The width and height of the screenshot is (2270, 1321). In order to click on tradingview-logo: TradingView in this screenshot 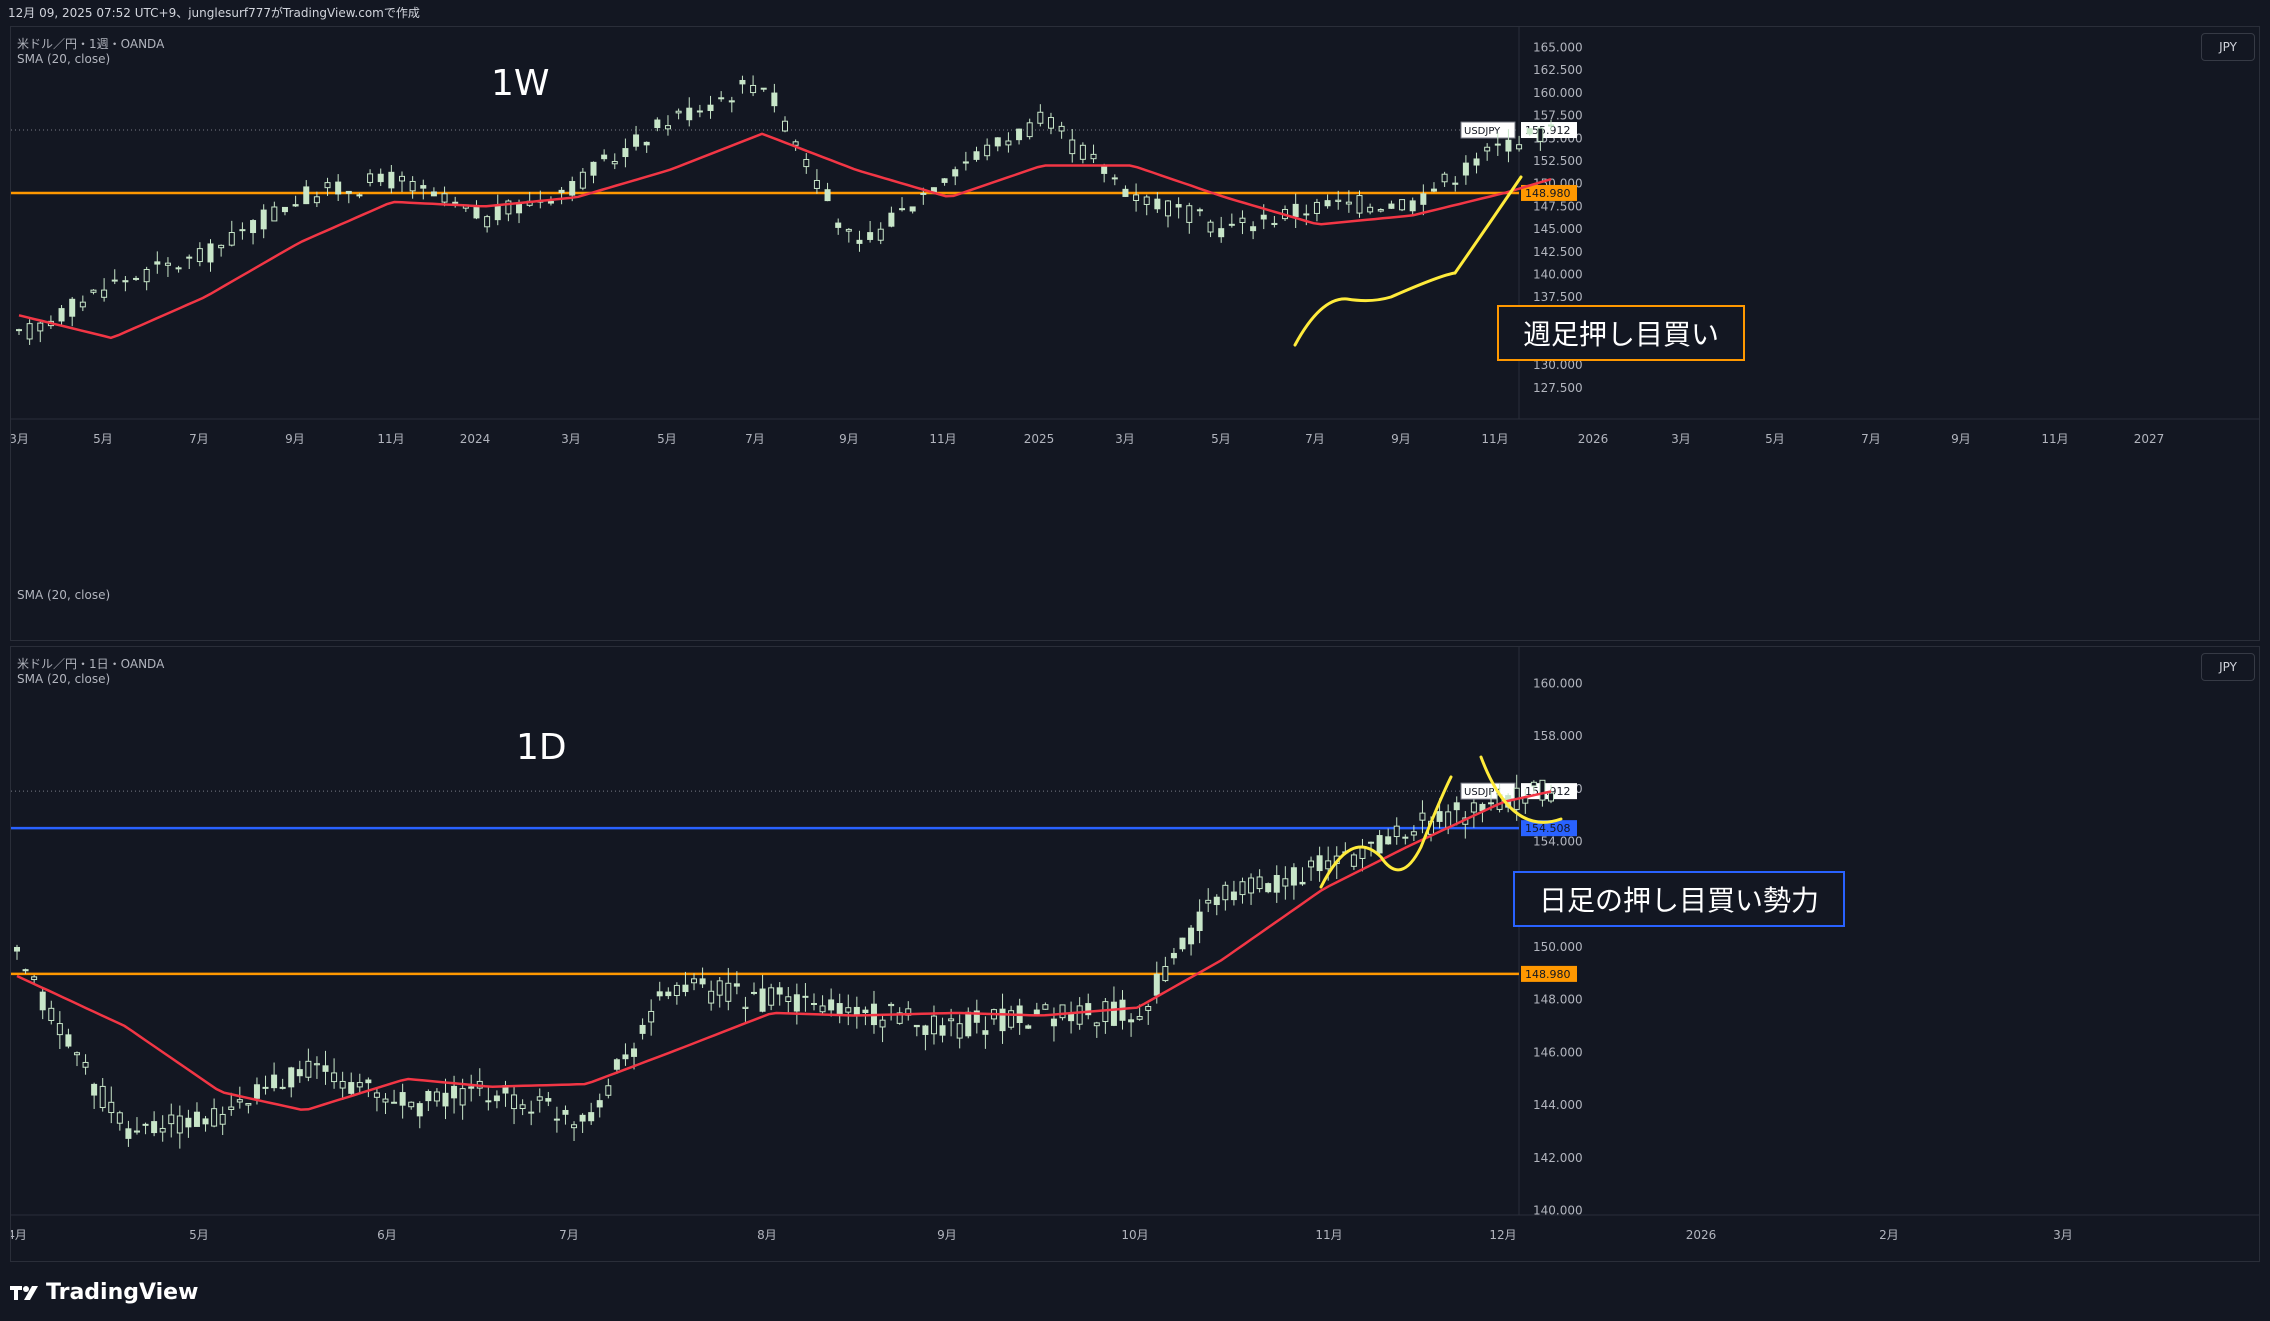, I will do `click(104, 1292)`.